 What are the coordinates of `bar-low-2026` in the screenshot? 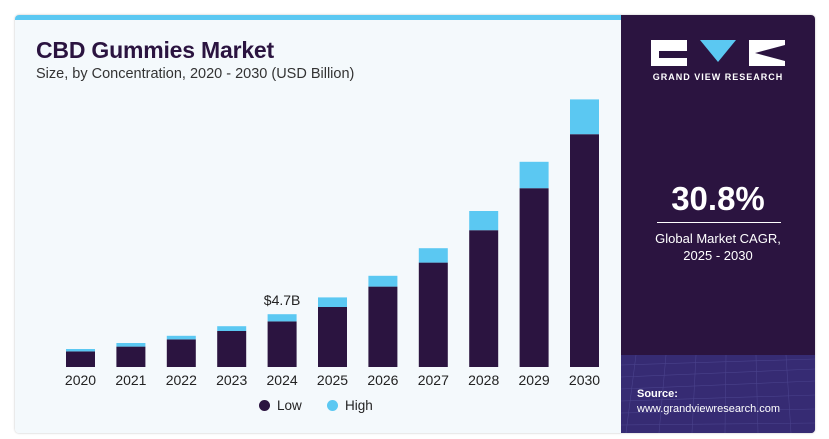 It's located at (383, 326).